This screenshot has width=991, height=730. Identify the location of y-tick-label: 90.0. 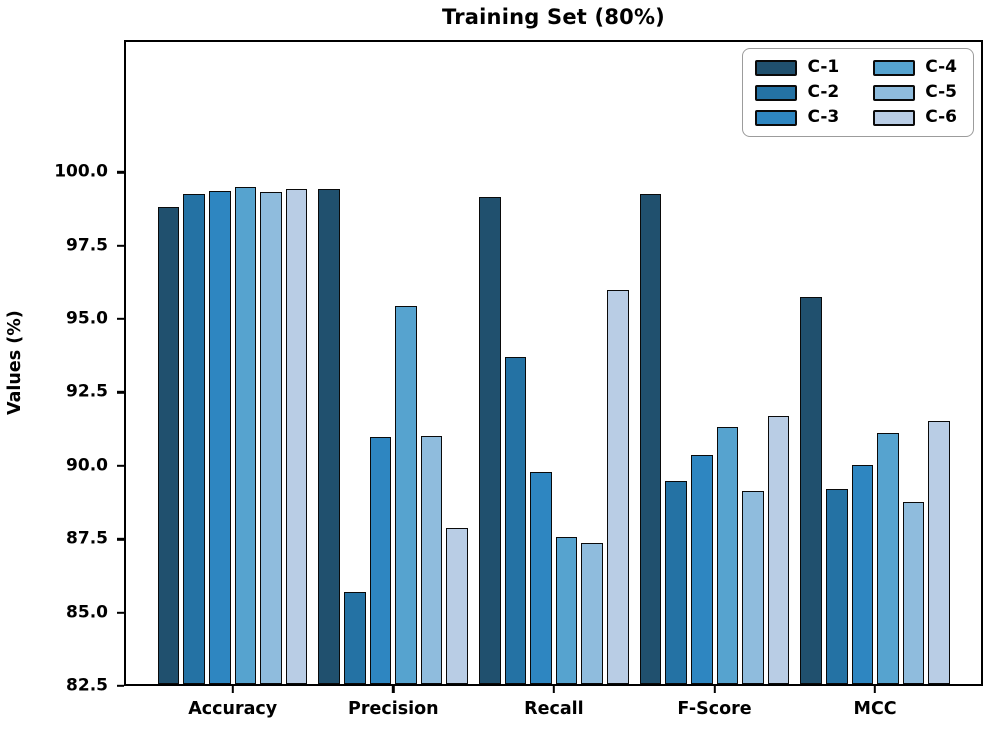
(87, 465).